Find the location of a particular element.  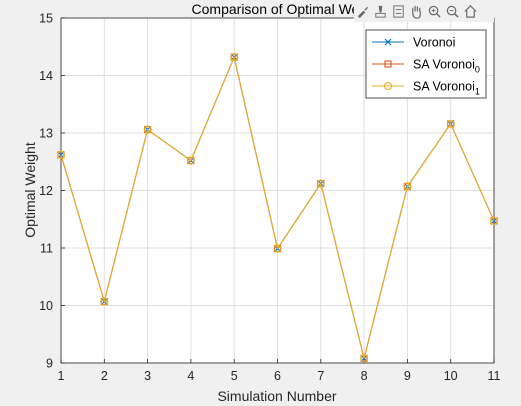

legend-icon is located at coordinates (398, 11).